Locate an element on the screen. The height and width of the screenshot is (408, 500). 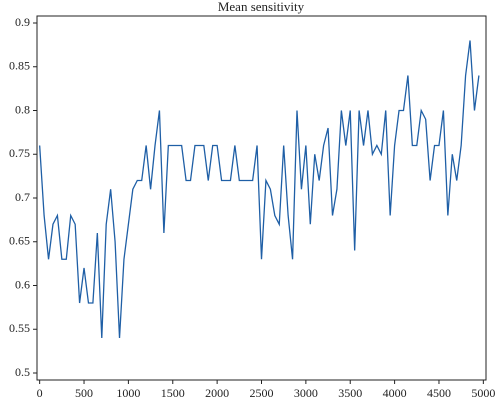
x-tick-label: 3500 is located at coordinates (350, 393).